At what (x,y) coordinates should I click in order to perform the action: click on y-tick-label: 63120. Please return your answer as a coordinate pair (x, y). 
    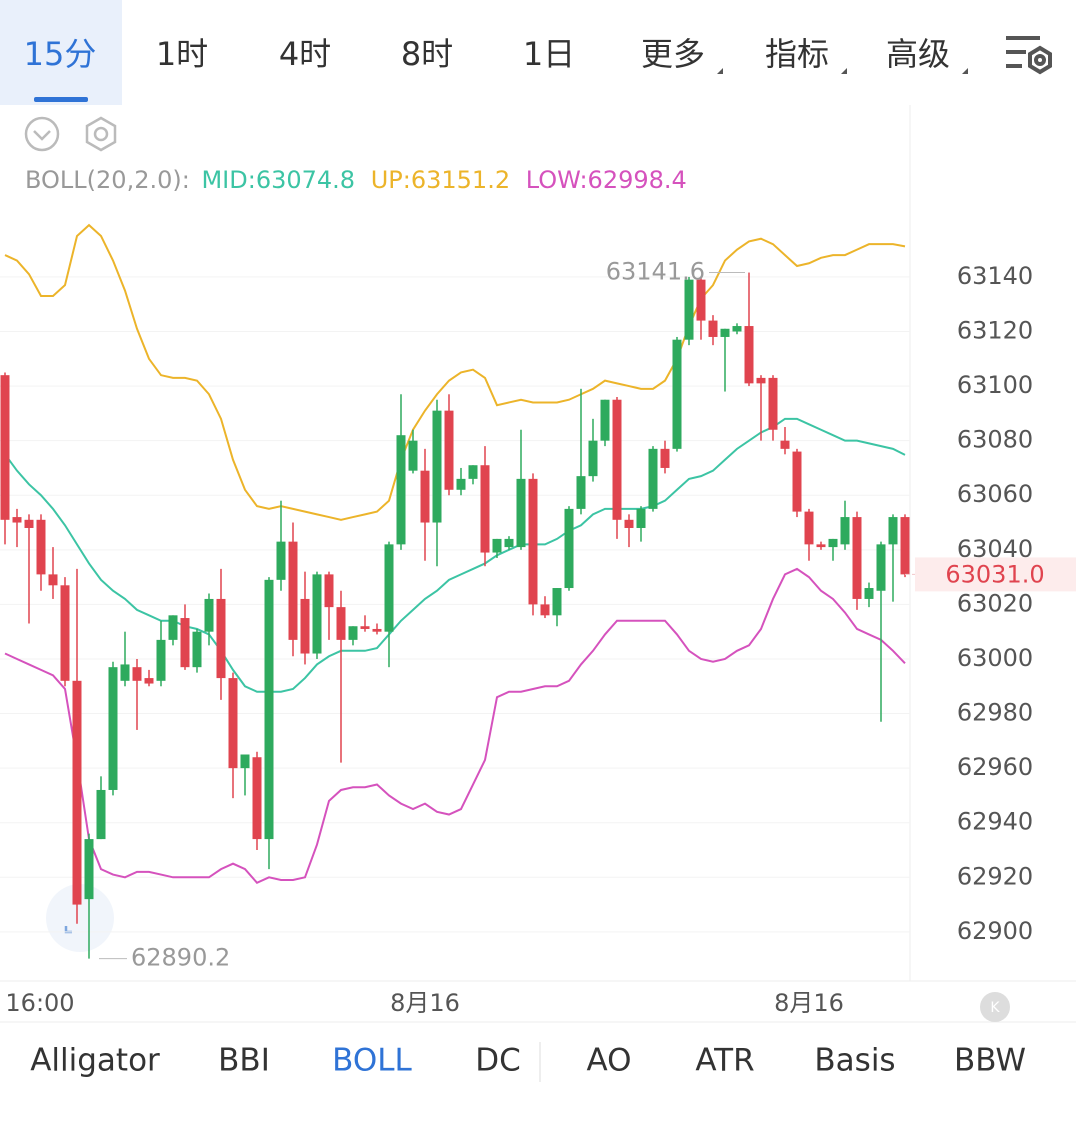
    Looking at the image, I should click on (995, 331).